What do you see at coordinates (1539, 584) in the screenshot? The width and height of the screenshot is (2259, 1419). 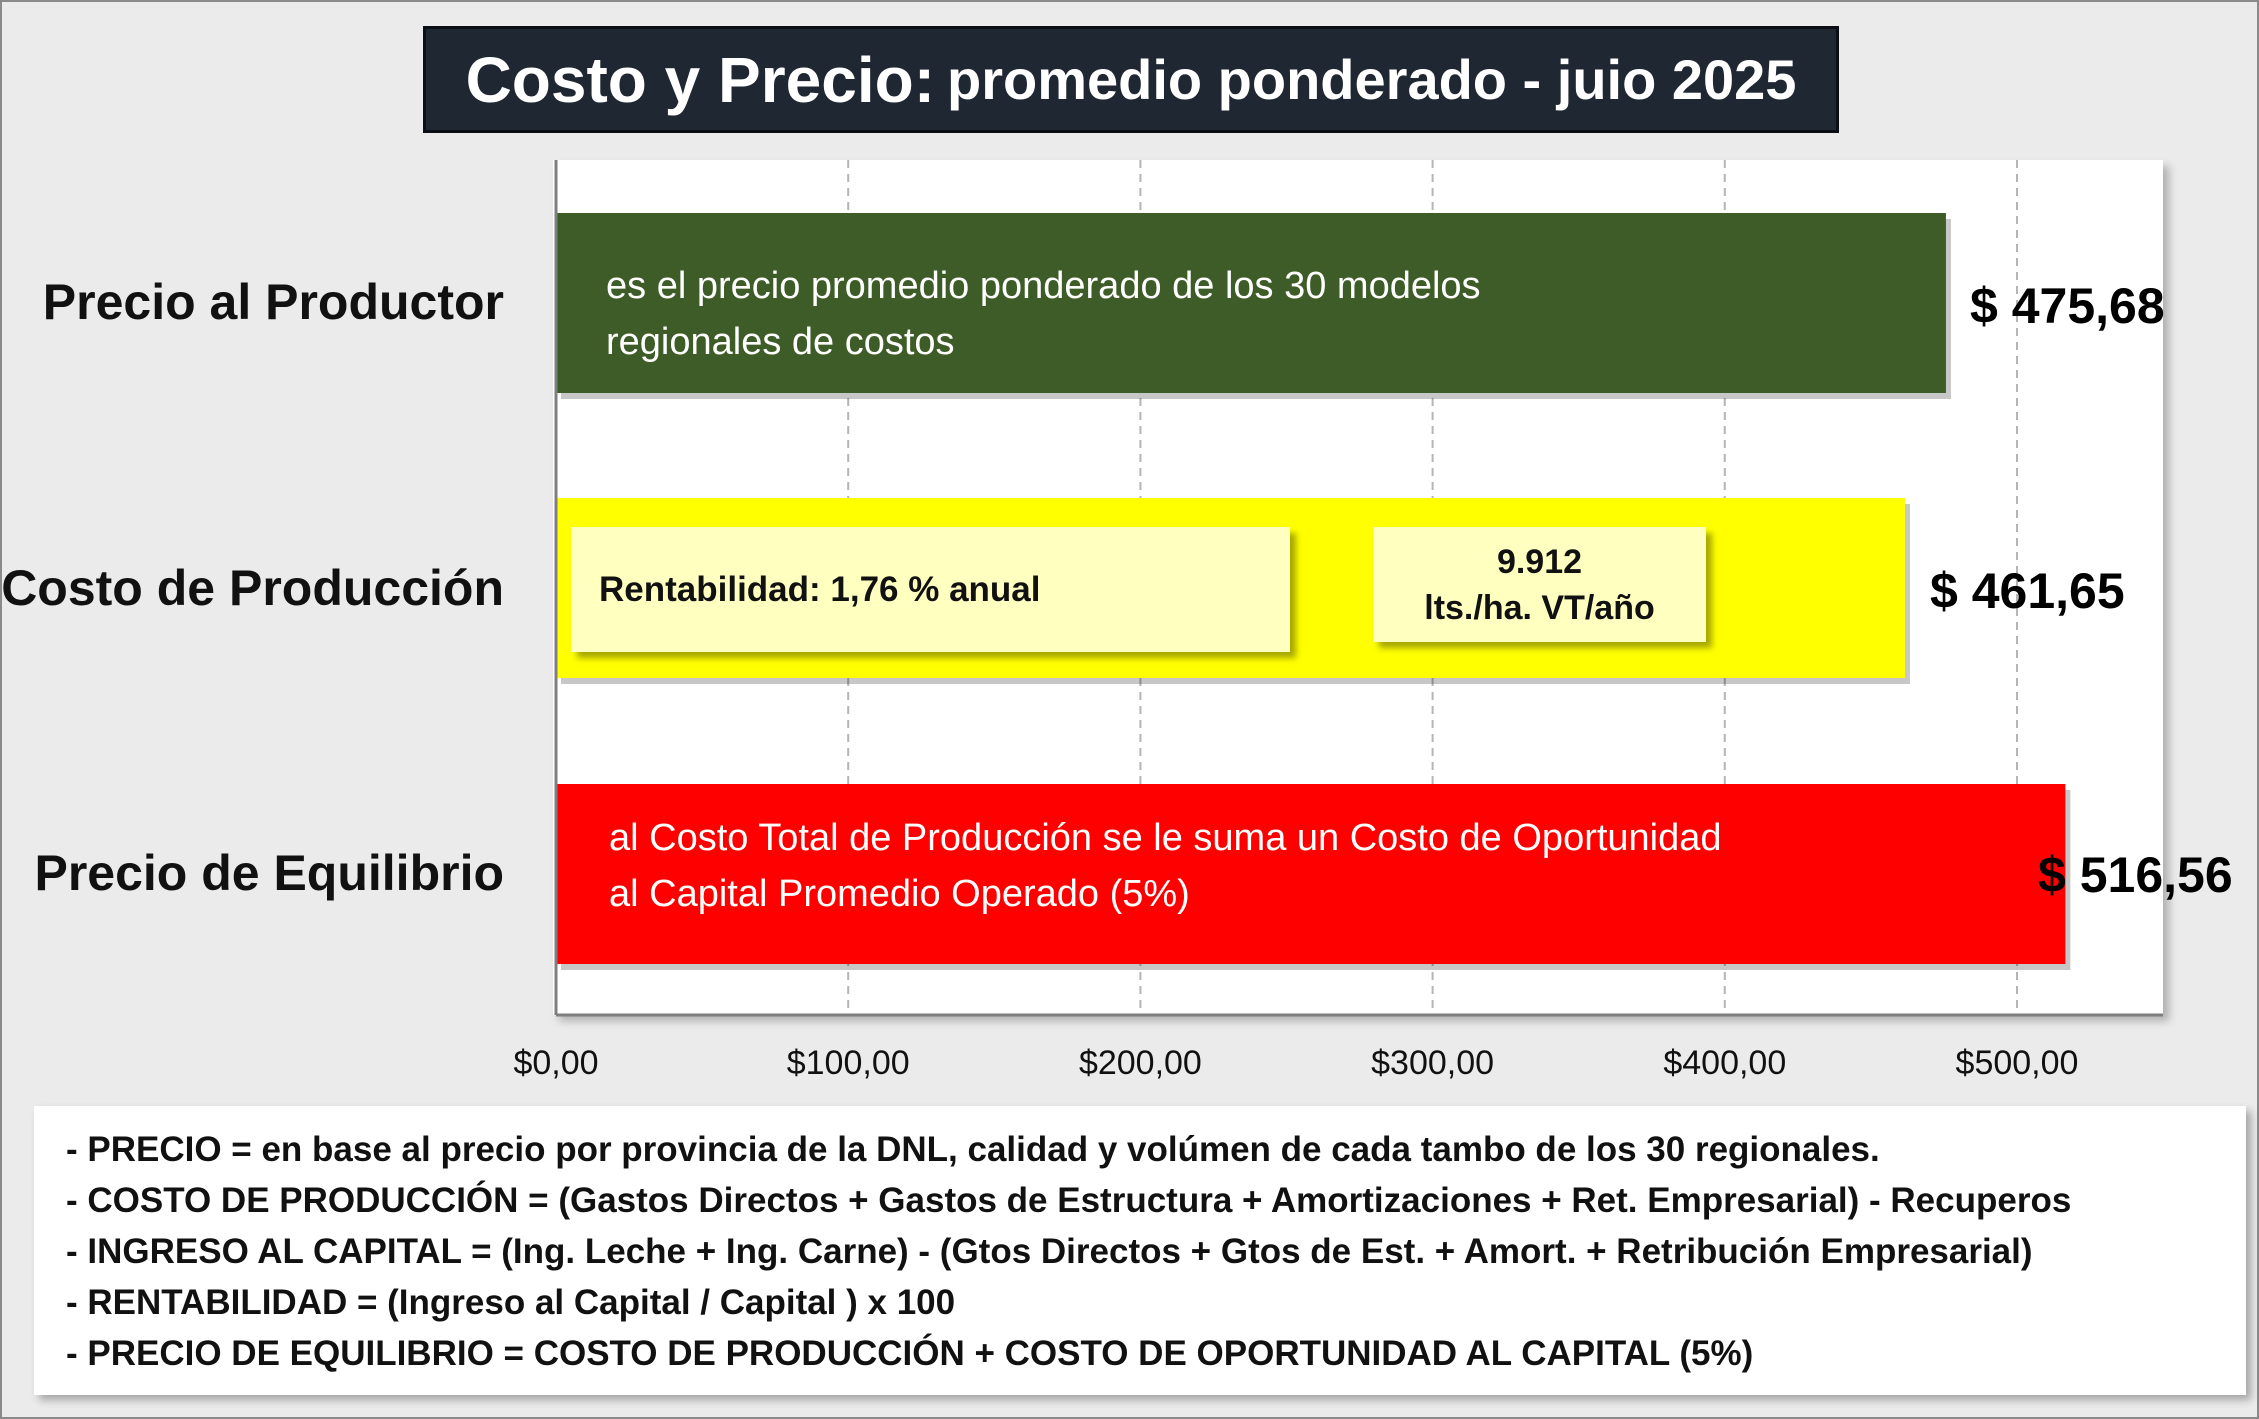 I see `produccion-box: 9.912 lts./ha. VT/año` at bounding box center [1539, 584].